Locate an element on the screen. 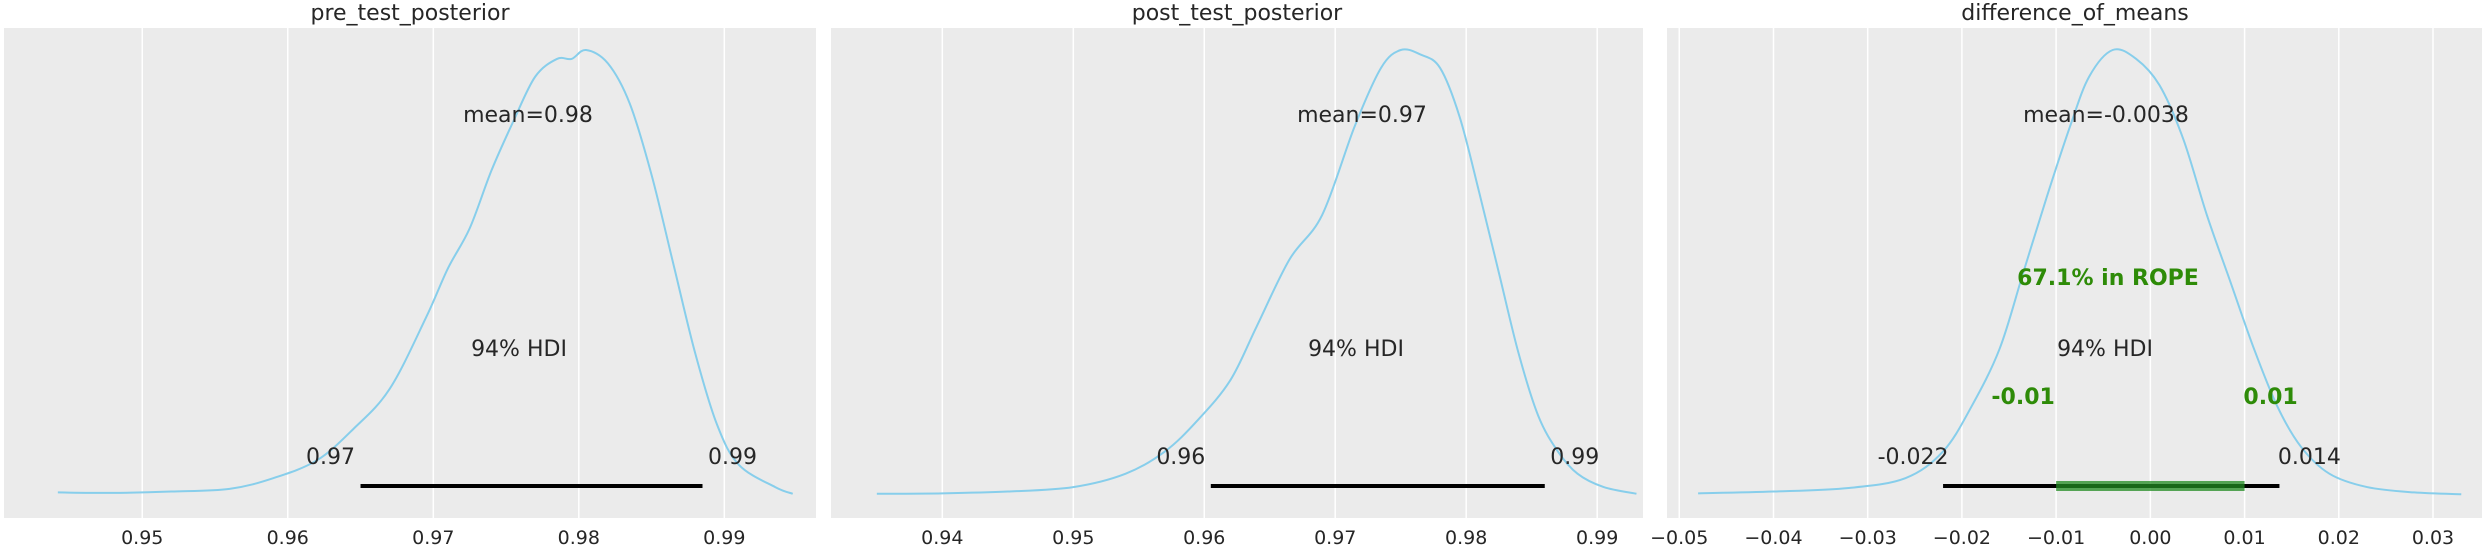 The image size is (2484, 552). rope-band is located at coordinates (2150, 486).